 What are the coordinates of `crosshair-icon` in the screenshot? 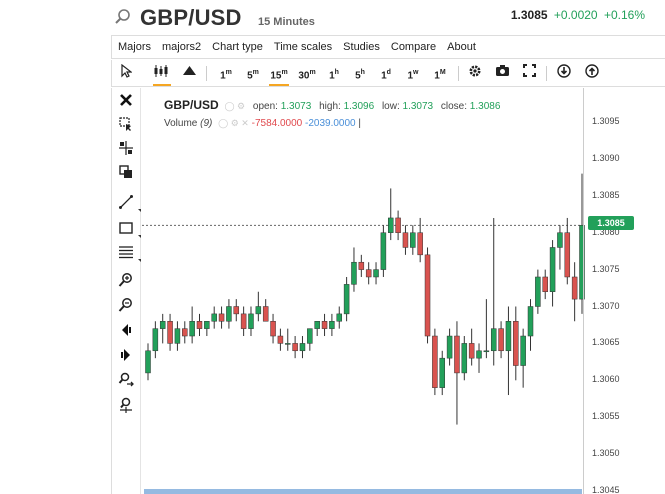 It's located at (127, 148).